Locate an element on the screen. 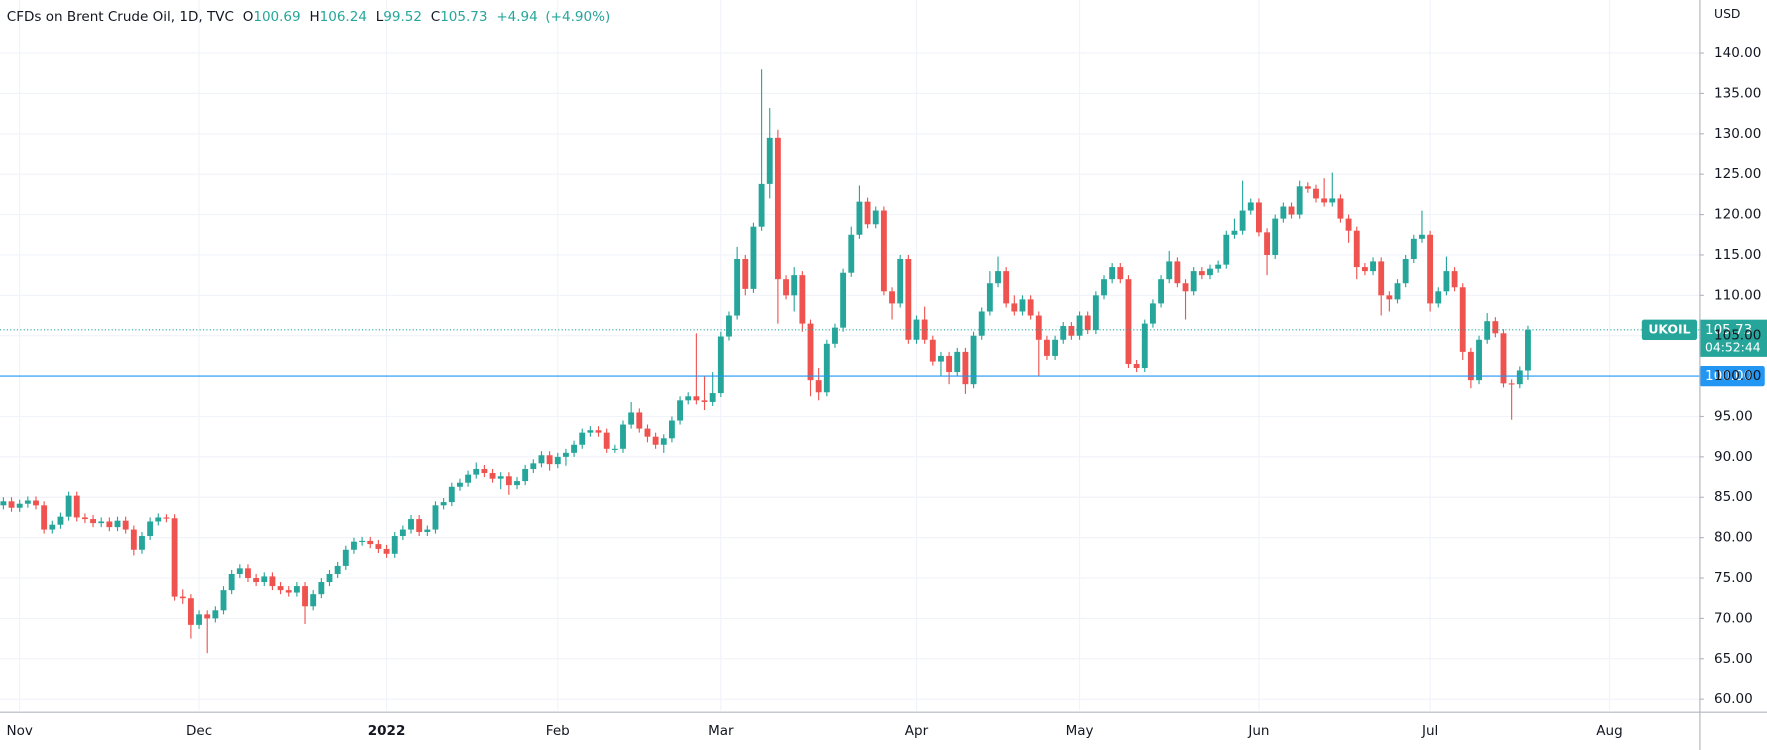 The width and height of the screenshot is (1767, 750). y-tick-label: 65.00 is located at coordinates (1733, 659).